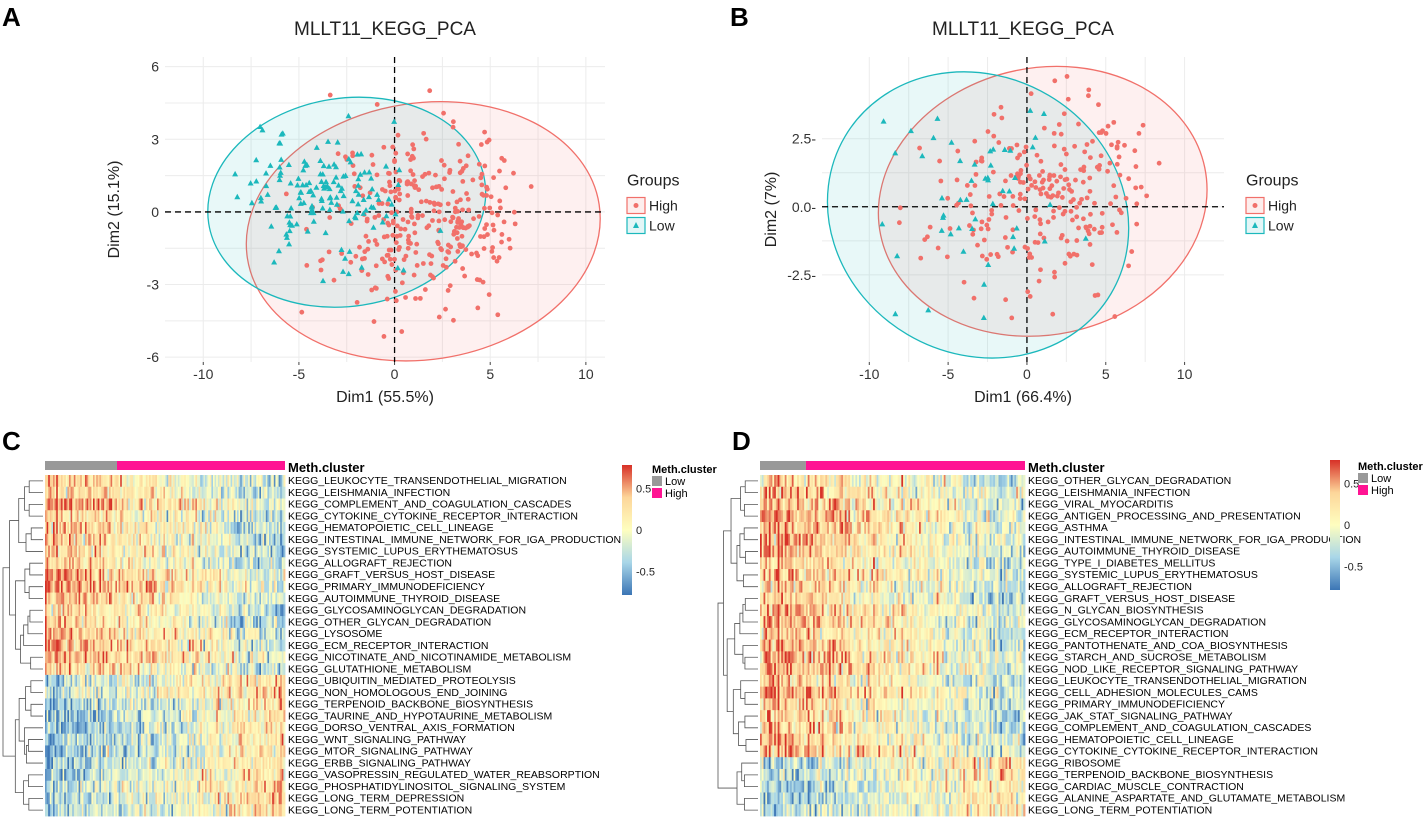 This screenshot has width=1428, height=818. Describe the element at coordinates (155, 212) in the screenshot. I see `y-tick-label: 0` at that location.